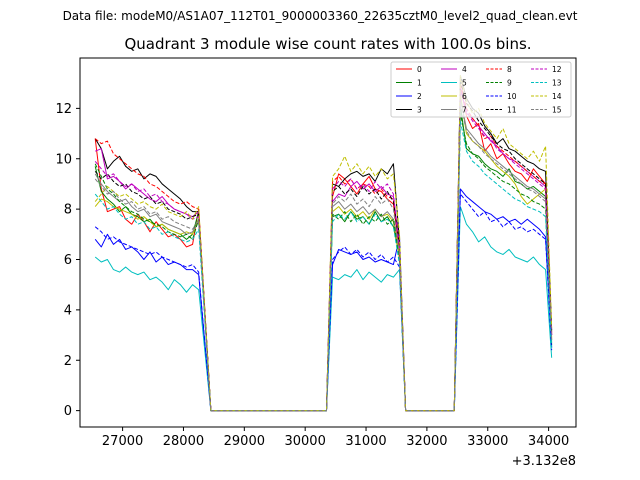 This screenshot has width=640, height=480. What do you see at coordinates (481, 89) in the screenshot?
I see `legend-box` at bounding box center [481, 89].